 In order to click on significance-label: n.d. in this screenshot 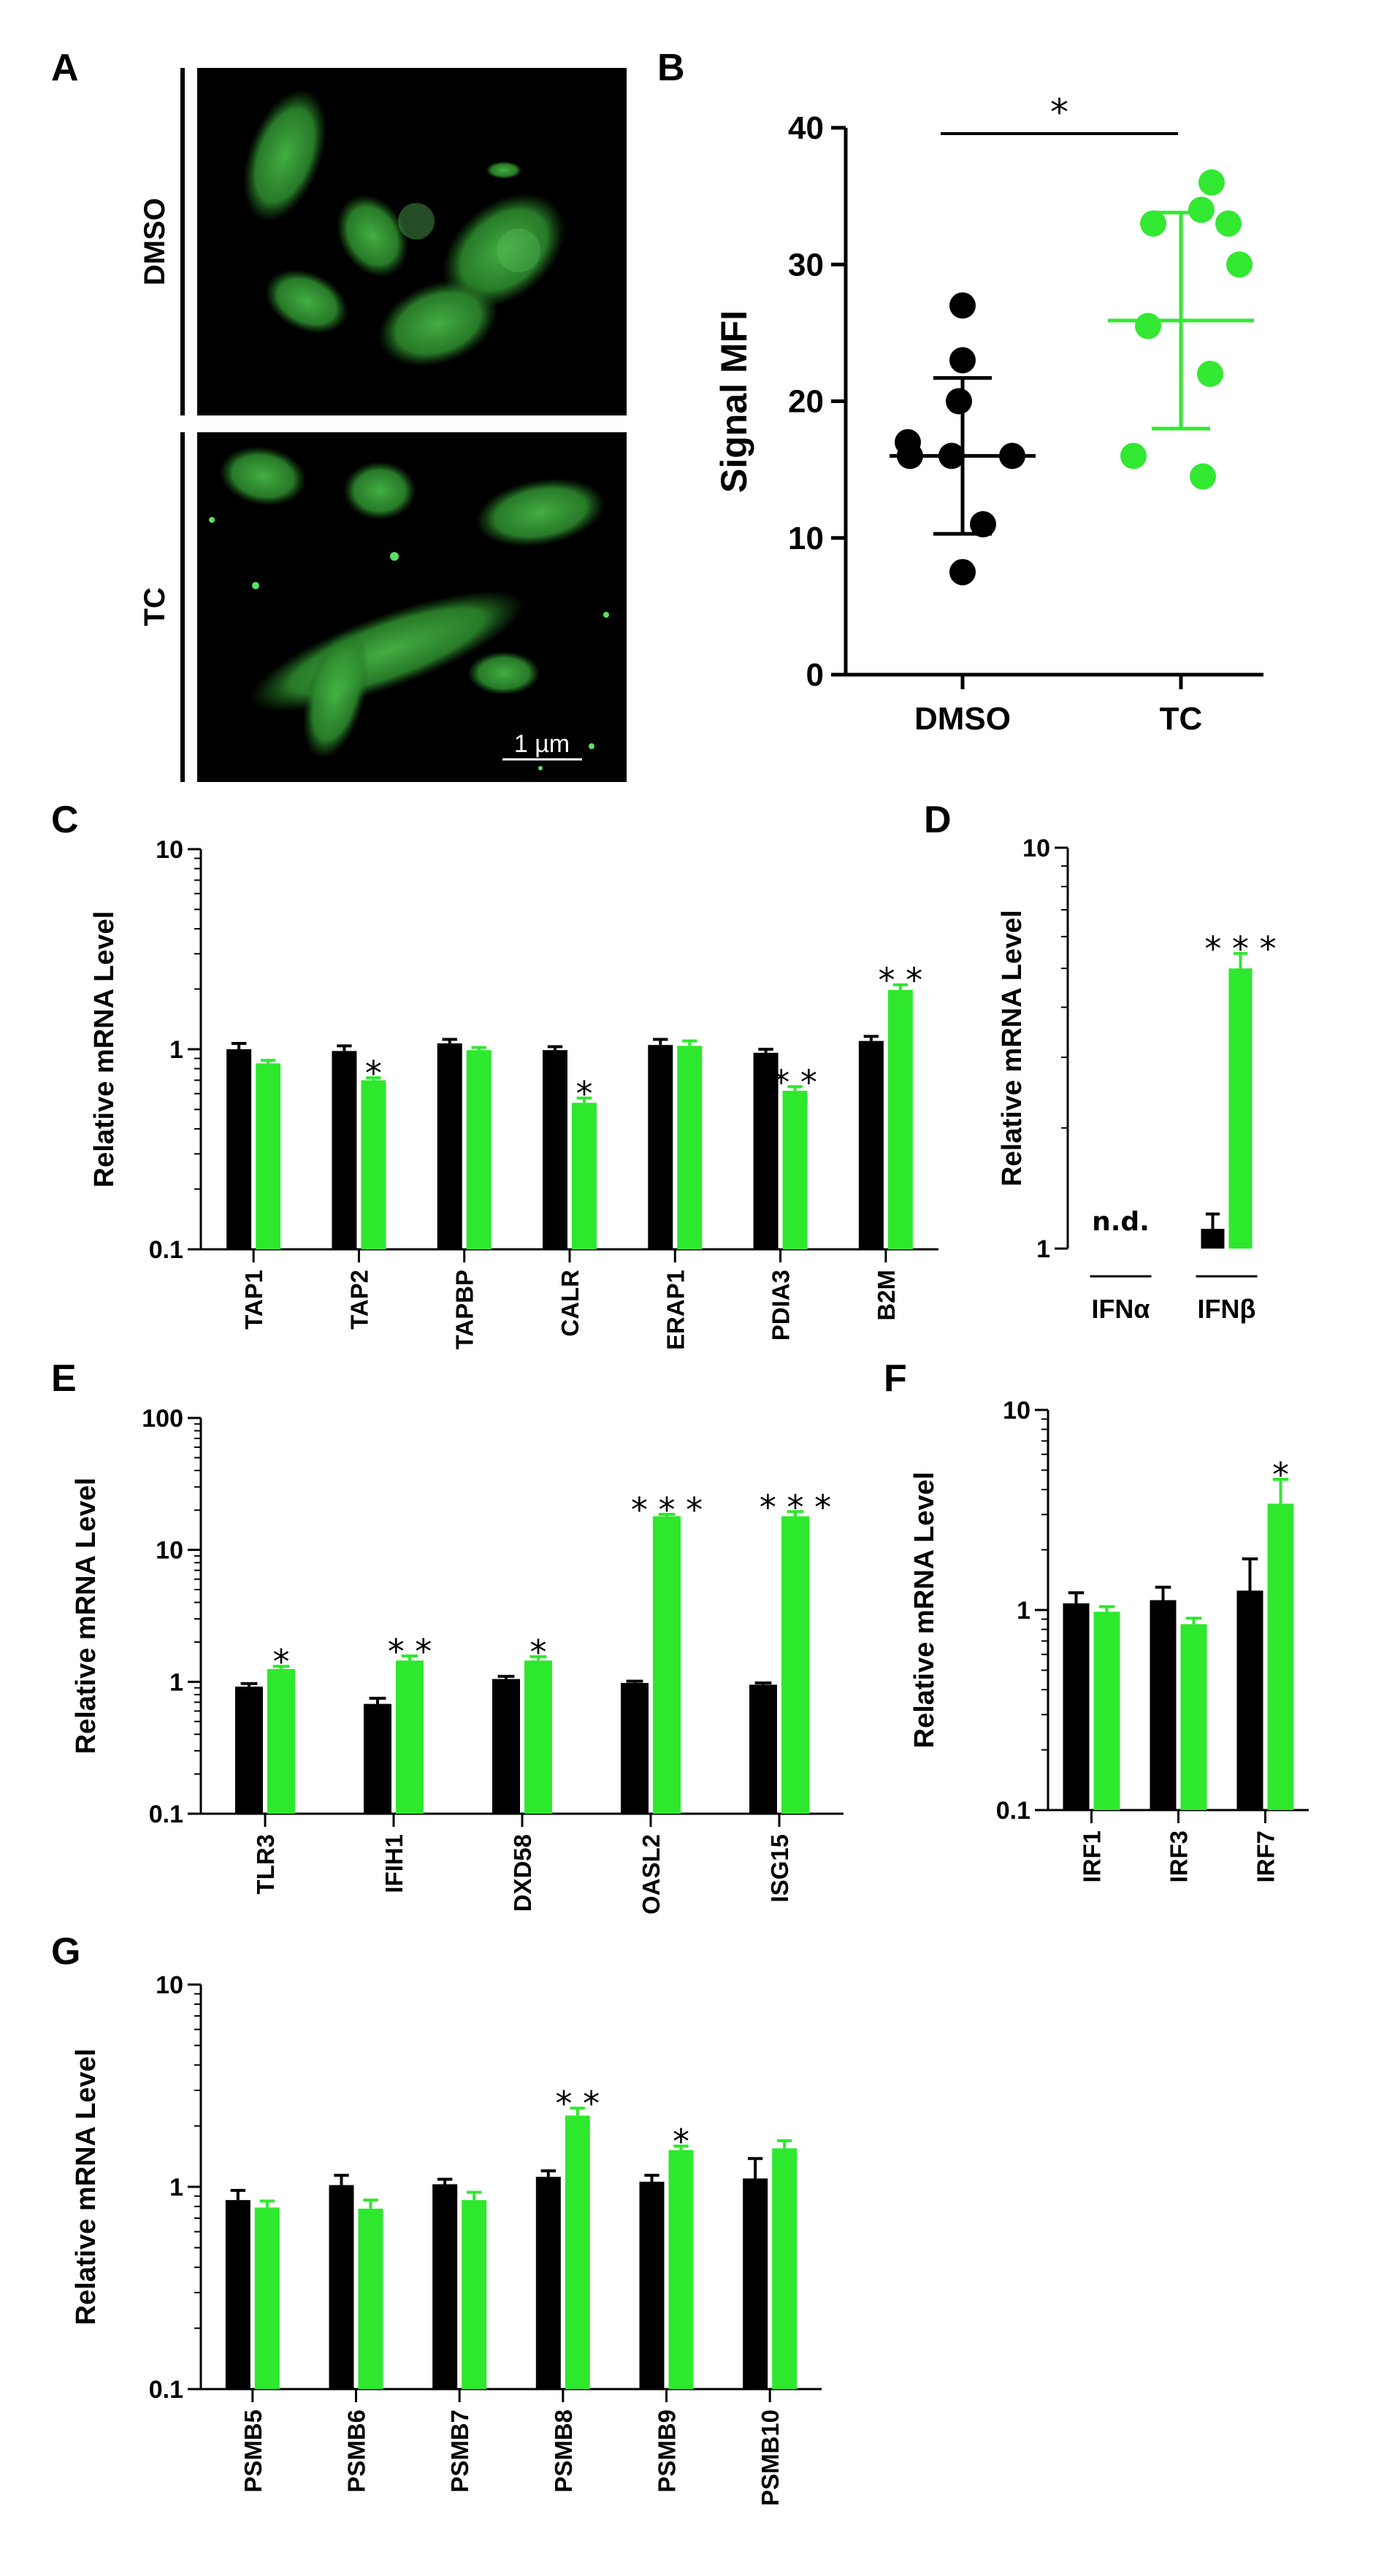, I will do `click(1121, 1222)`.